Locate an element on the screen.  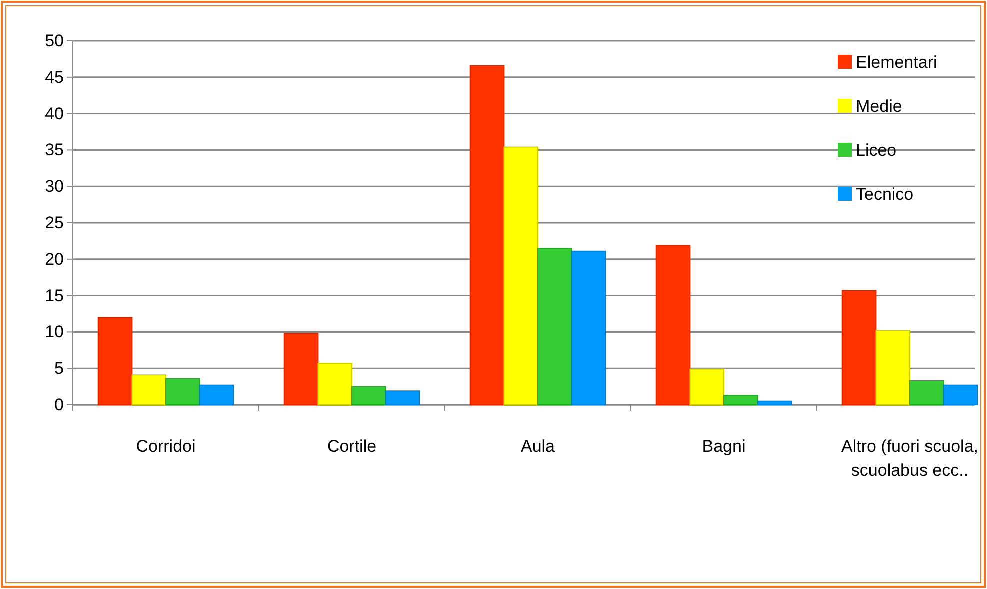
y-tick-label: 20 is located at coordinates (54, 259).